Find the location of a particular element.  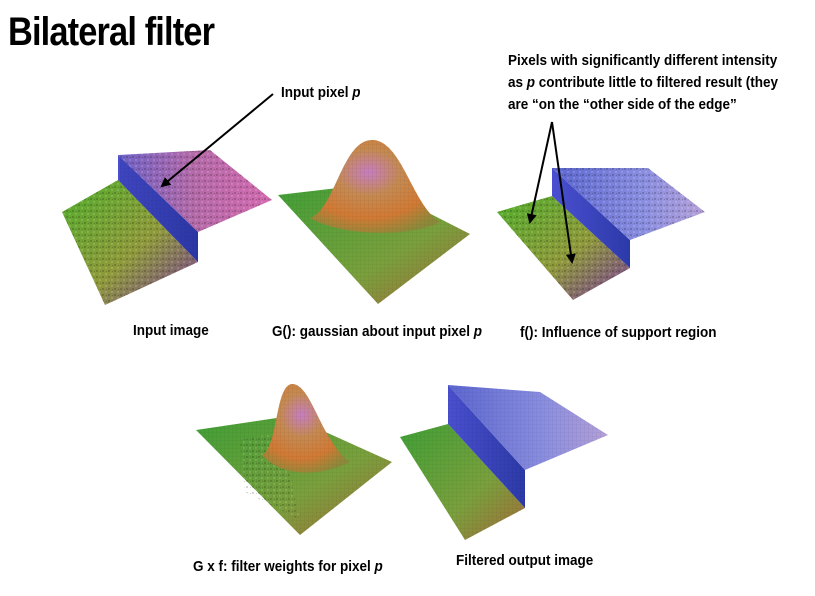

gaussian-plot is located at coordinates (374, 222).